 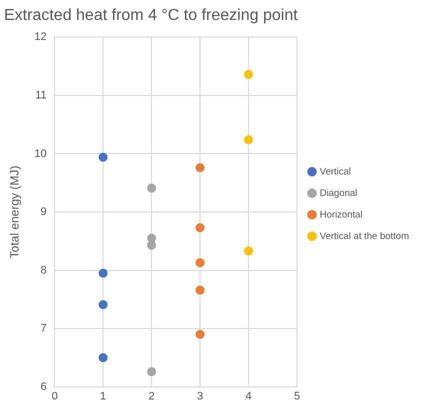 I want to click on x-tick-label: 0, so click(x=55, y=396).